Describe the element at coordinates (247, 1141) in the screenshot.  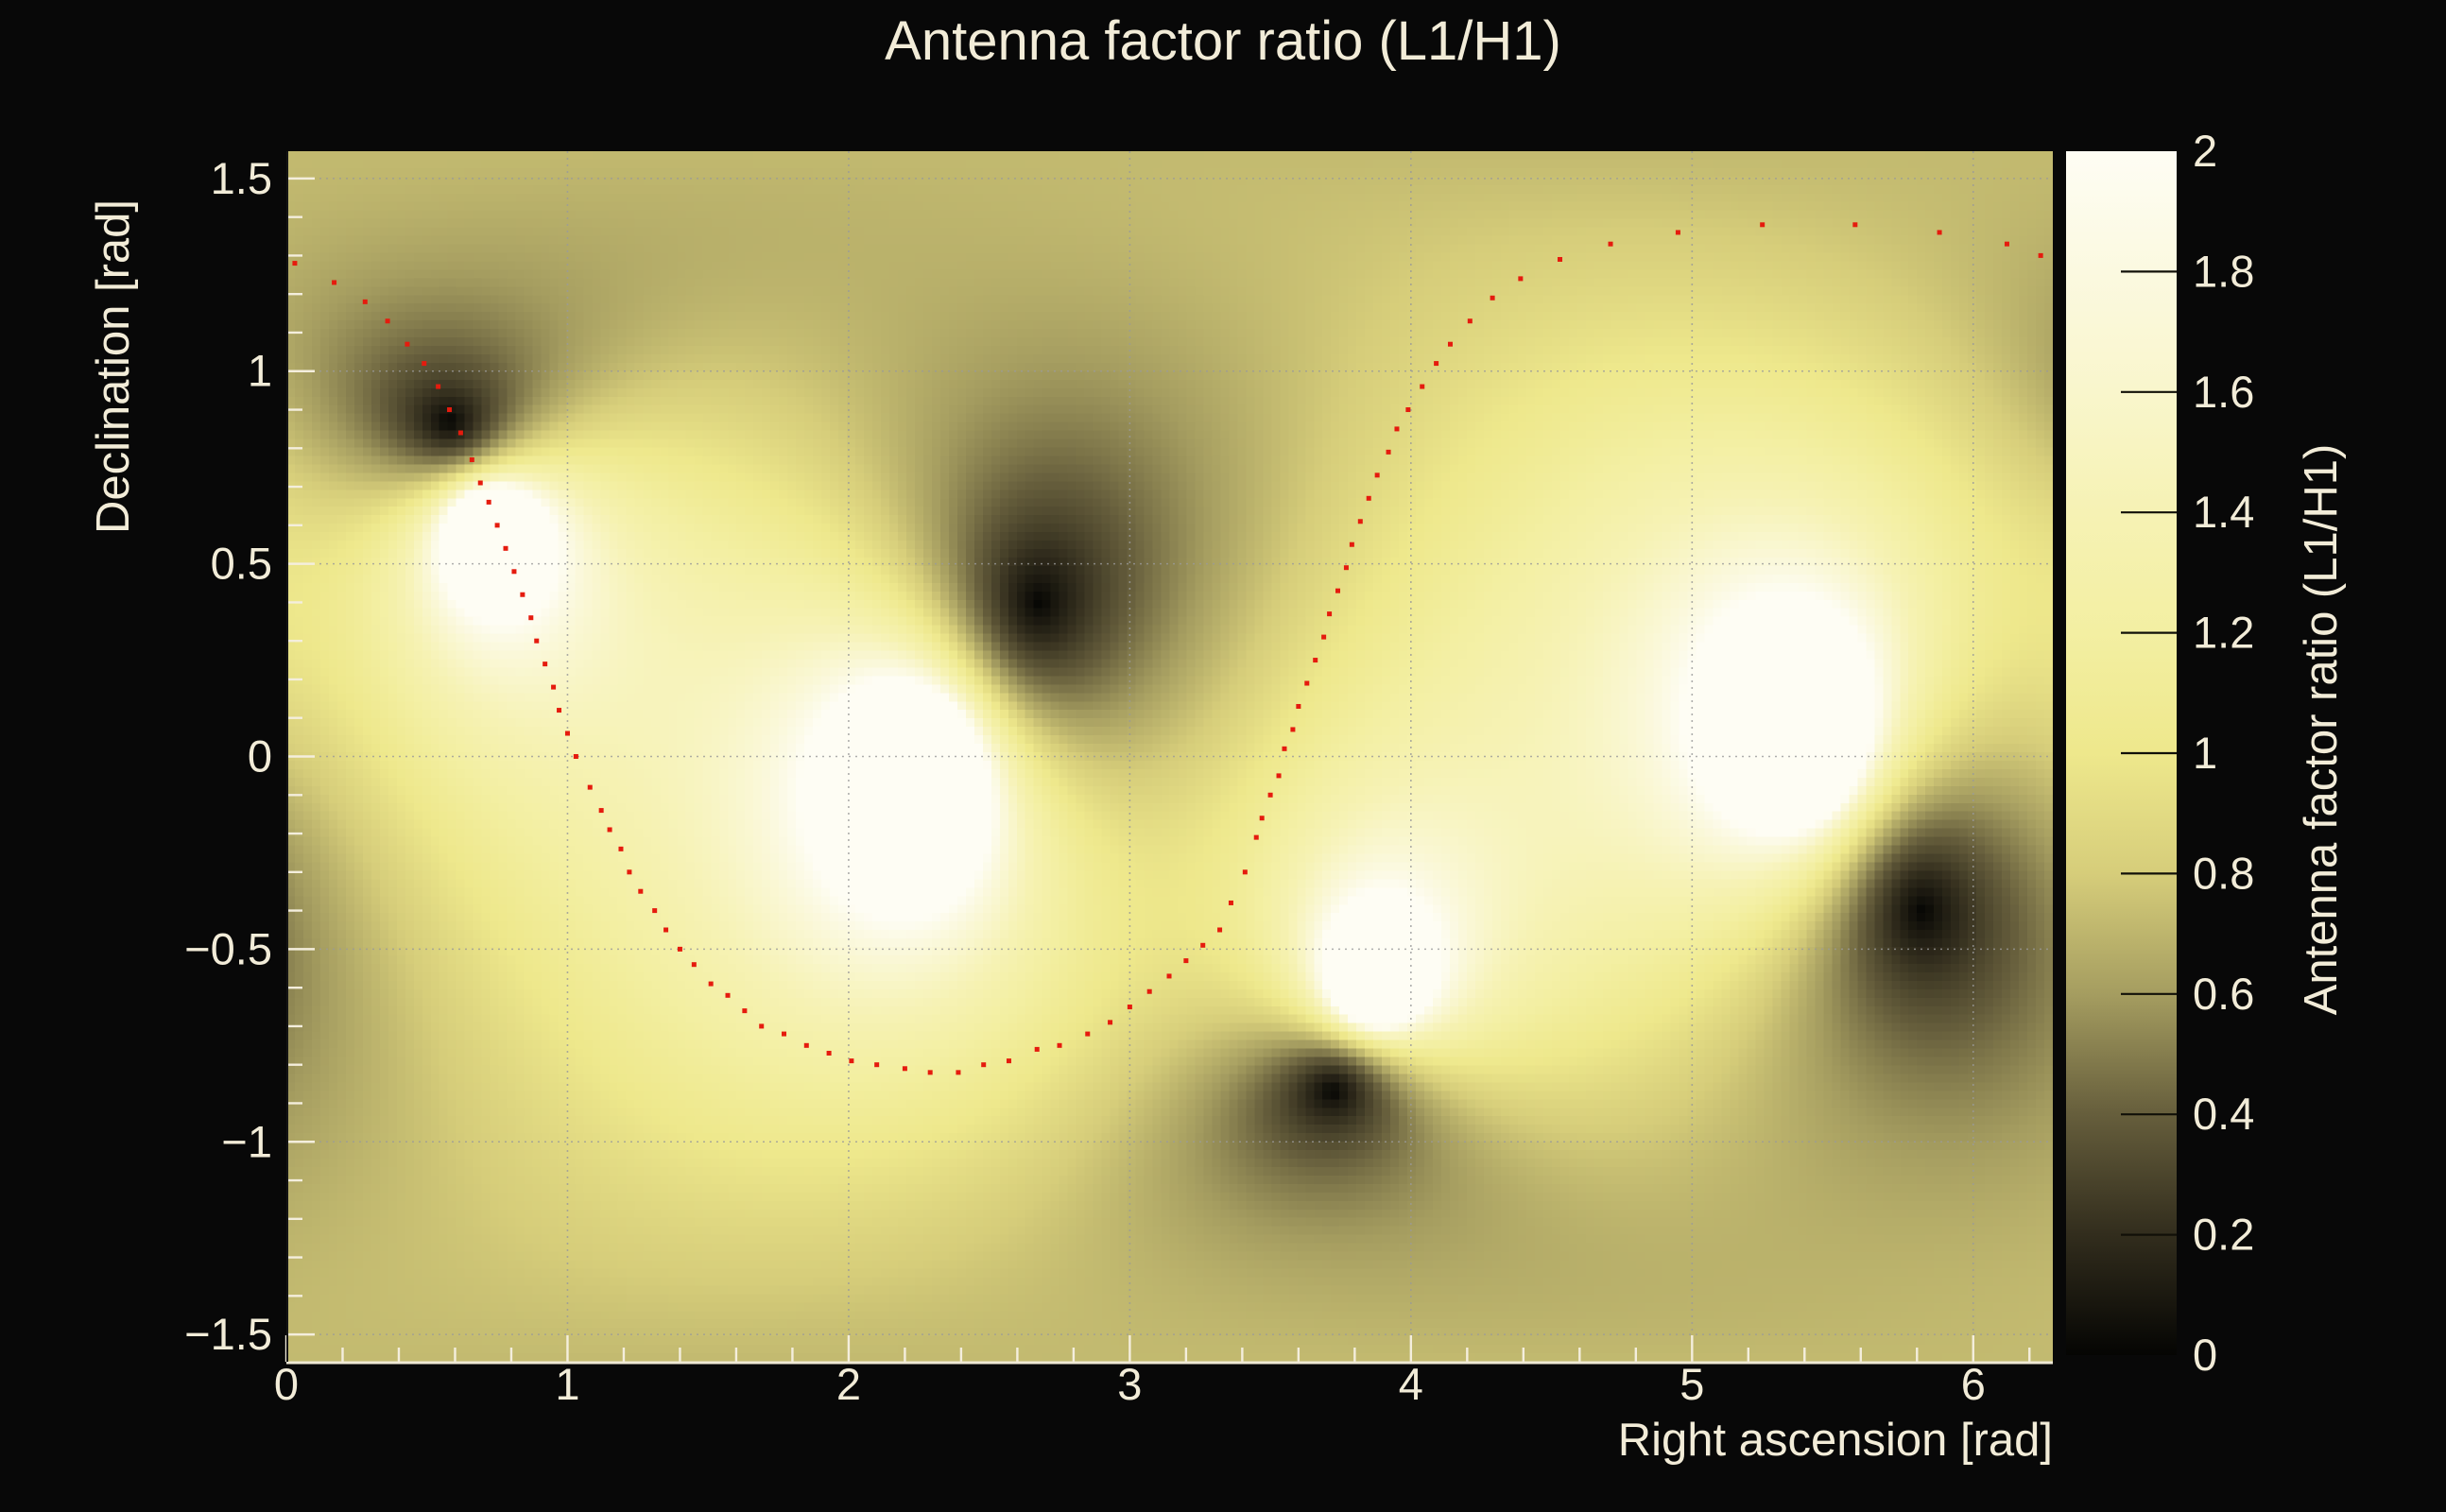
I see `y-tick-label: −1` at that location.